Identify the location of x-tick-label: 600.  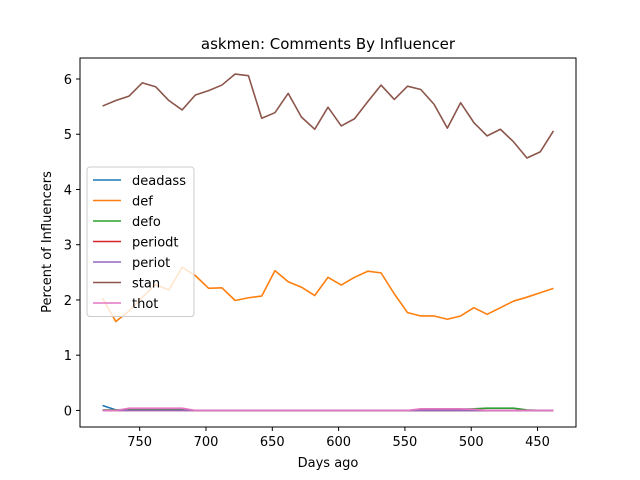
(338, 442).